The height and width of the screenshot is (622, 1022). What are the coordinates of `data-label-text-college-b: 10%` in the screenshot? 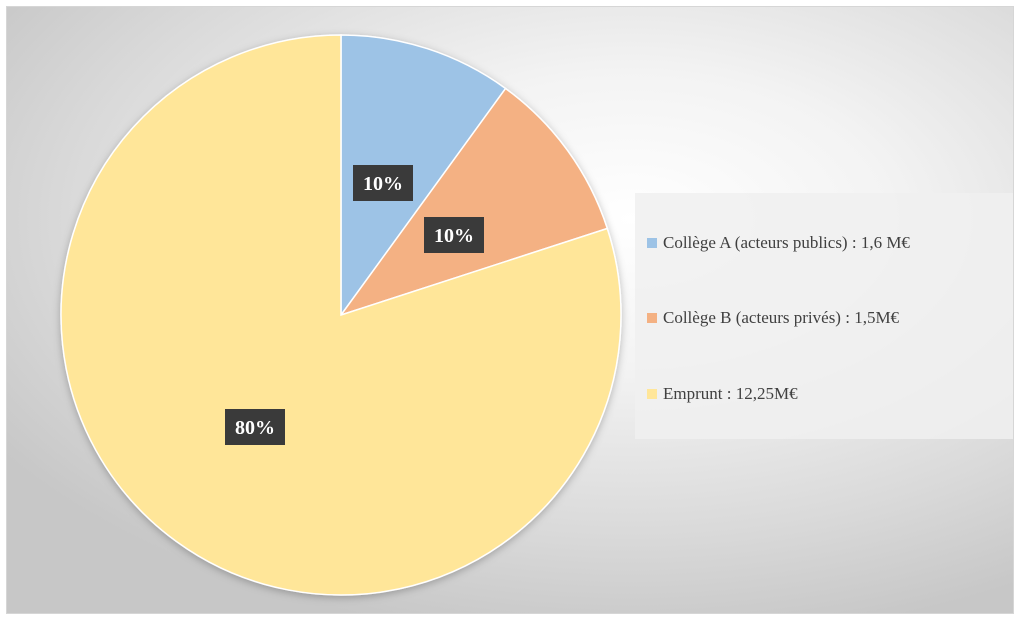 It's located at (454, 236).